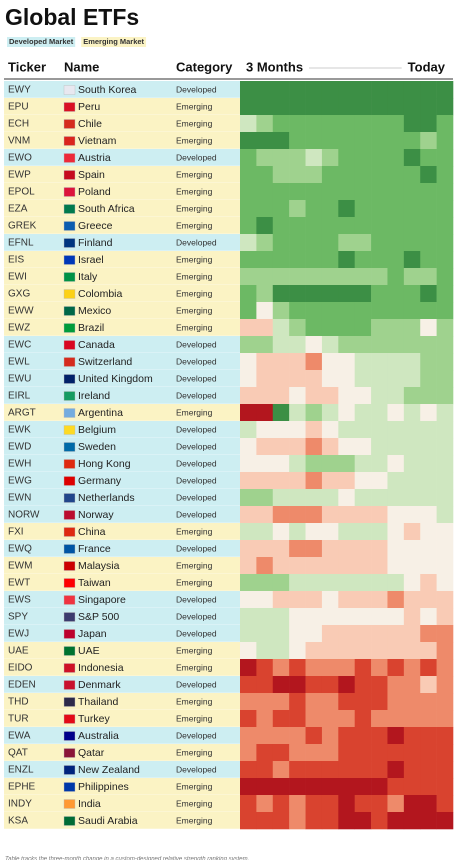 This screenshot has width=458, height=865. Describe the element at coordinates (113, 41) in the screenshot. I see `legend-label: Emerging Market` at that location.